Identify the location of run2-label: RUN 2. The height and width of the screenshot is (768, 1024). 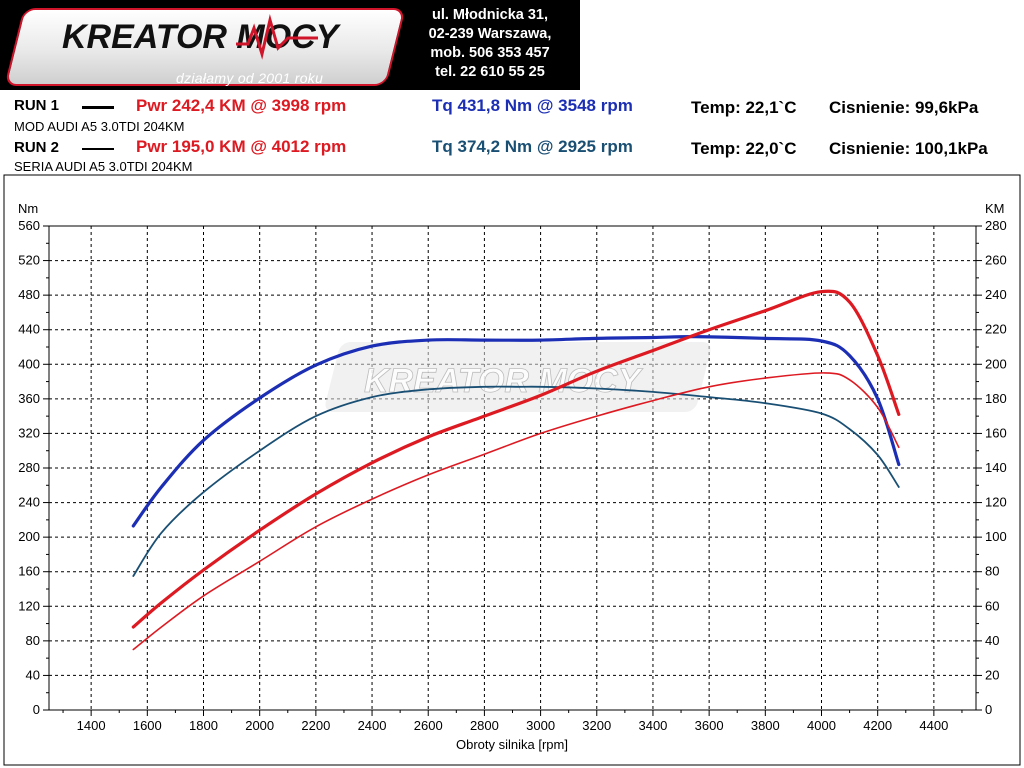
(37, 147).